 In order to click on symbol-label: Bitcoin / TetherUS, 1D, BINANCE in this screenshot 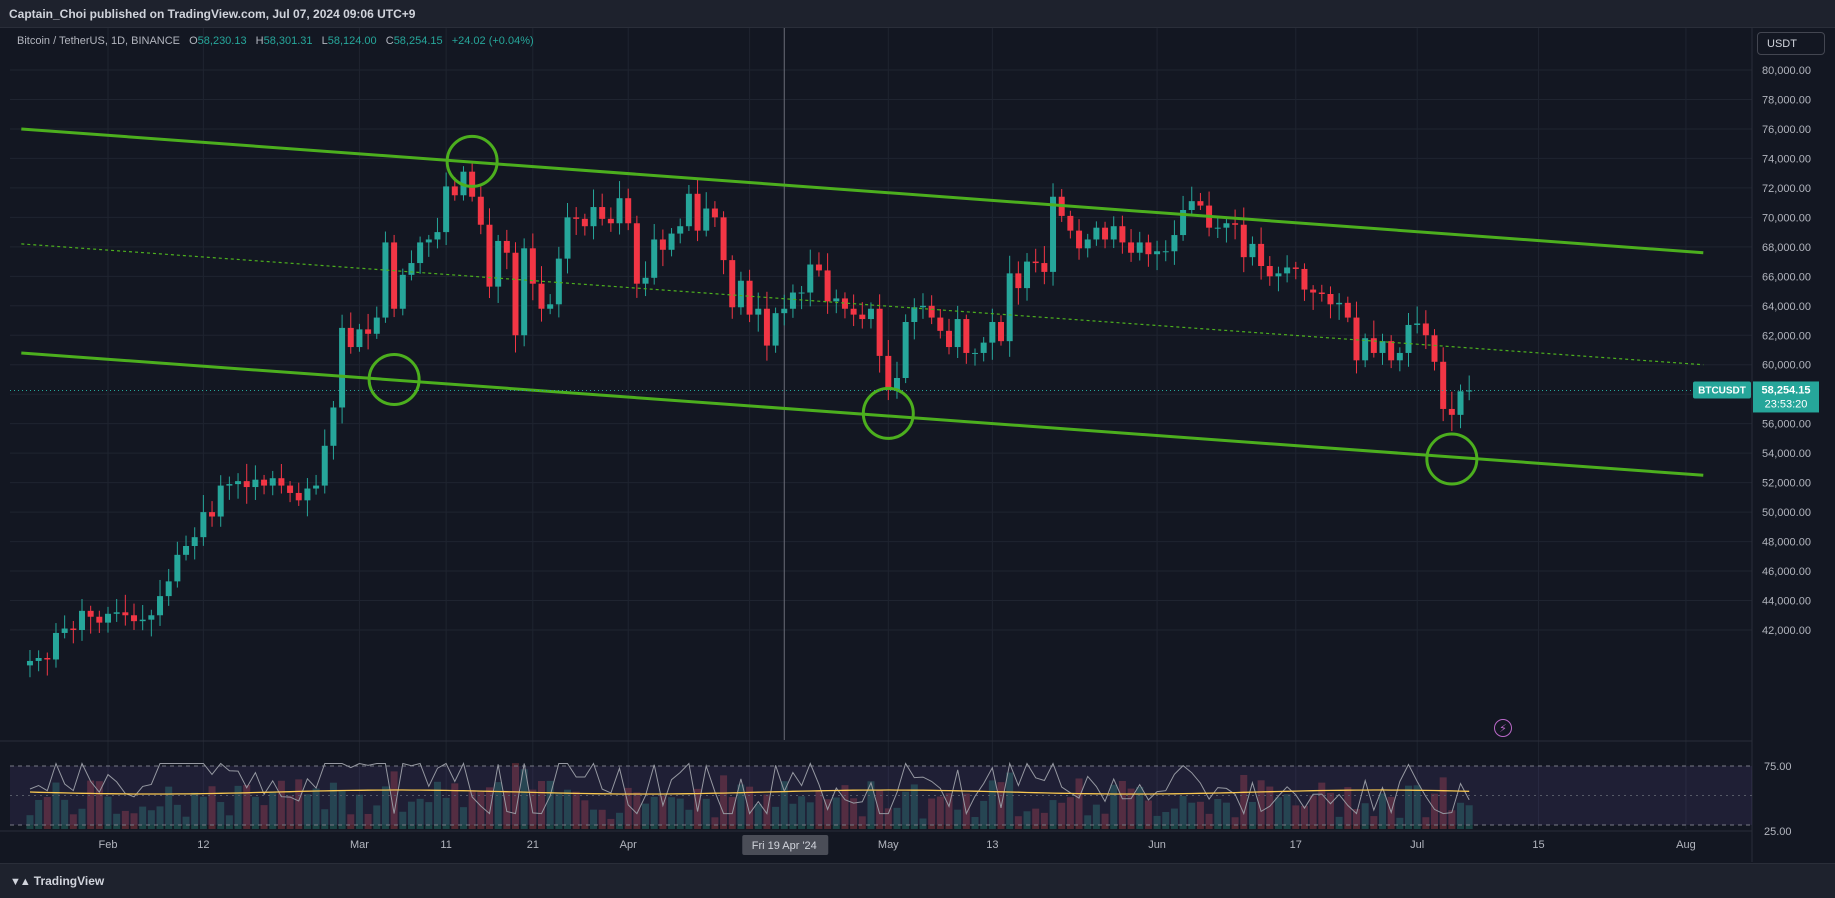, I will do `click(99, 41)`.